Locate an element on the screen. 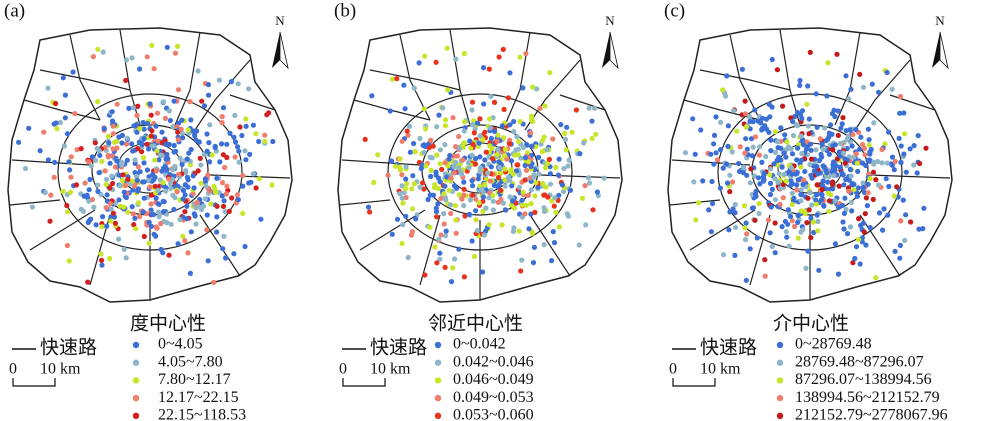 The height and width of the screenshot is (421, 1000). legend-title: 介中心性 is located at coordinates (811, 323).